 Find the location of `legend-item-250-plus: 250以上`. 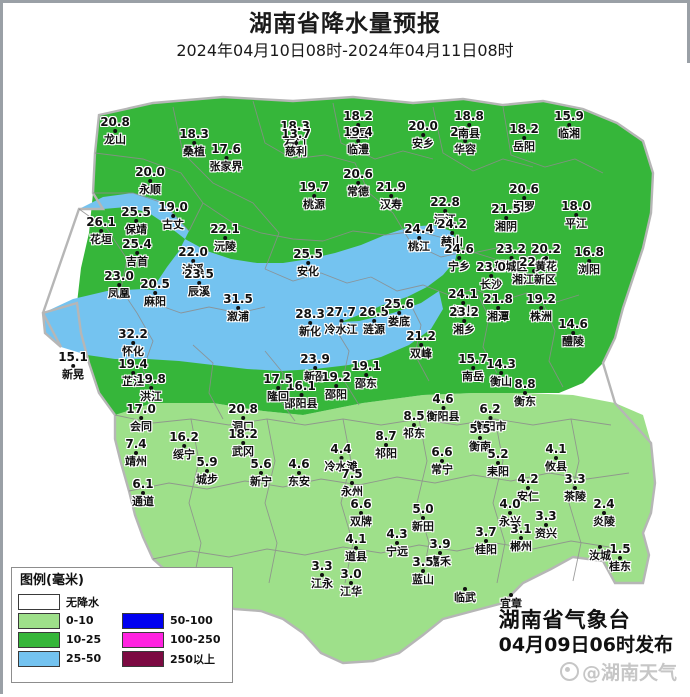

legend-item-250-plus: 250以上 is located at coordinates (174, 658).